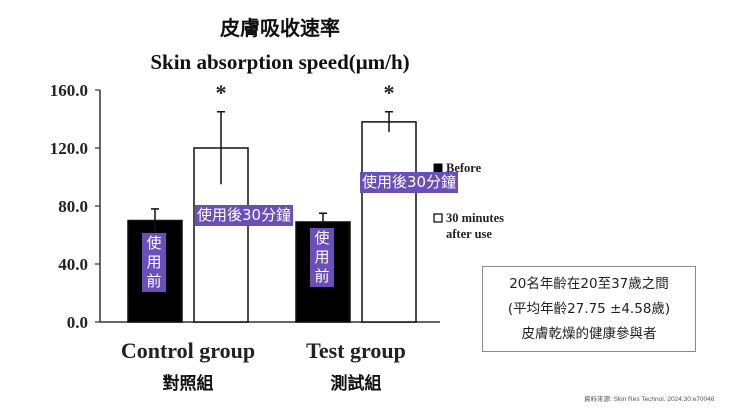 This screenshot has height=416, width=740. What do you see at coordinates (73, 206) in the screenshot?
I see `y-tick-label: 80.0` at bounding box center [73, 206].